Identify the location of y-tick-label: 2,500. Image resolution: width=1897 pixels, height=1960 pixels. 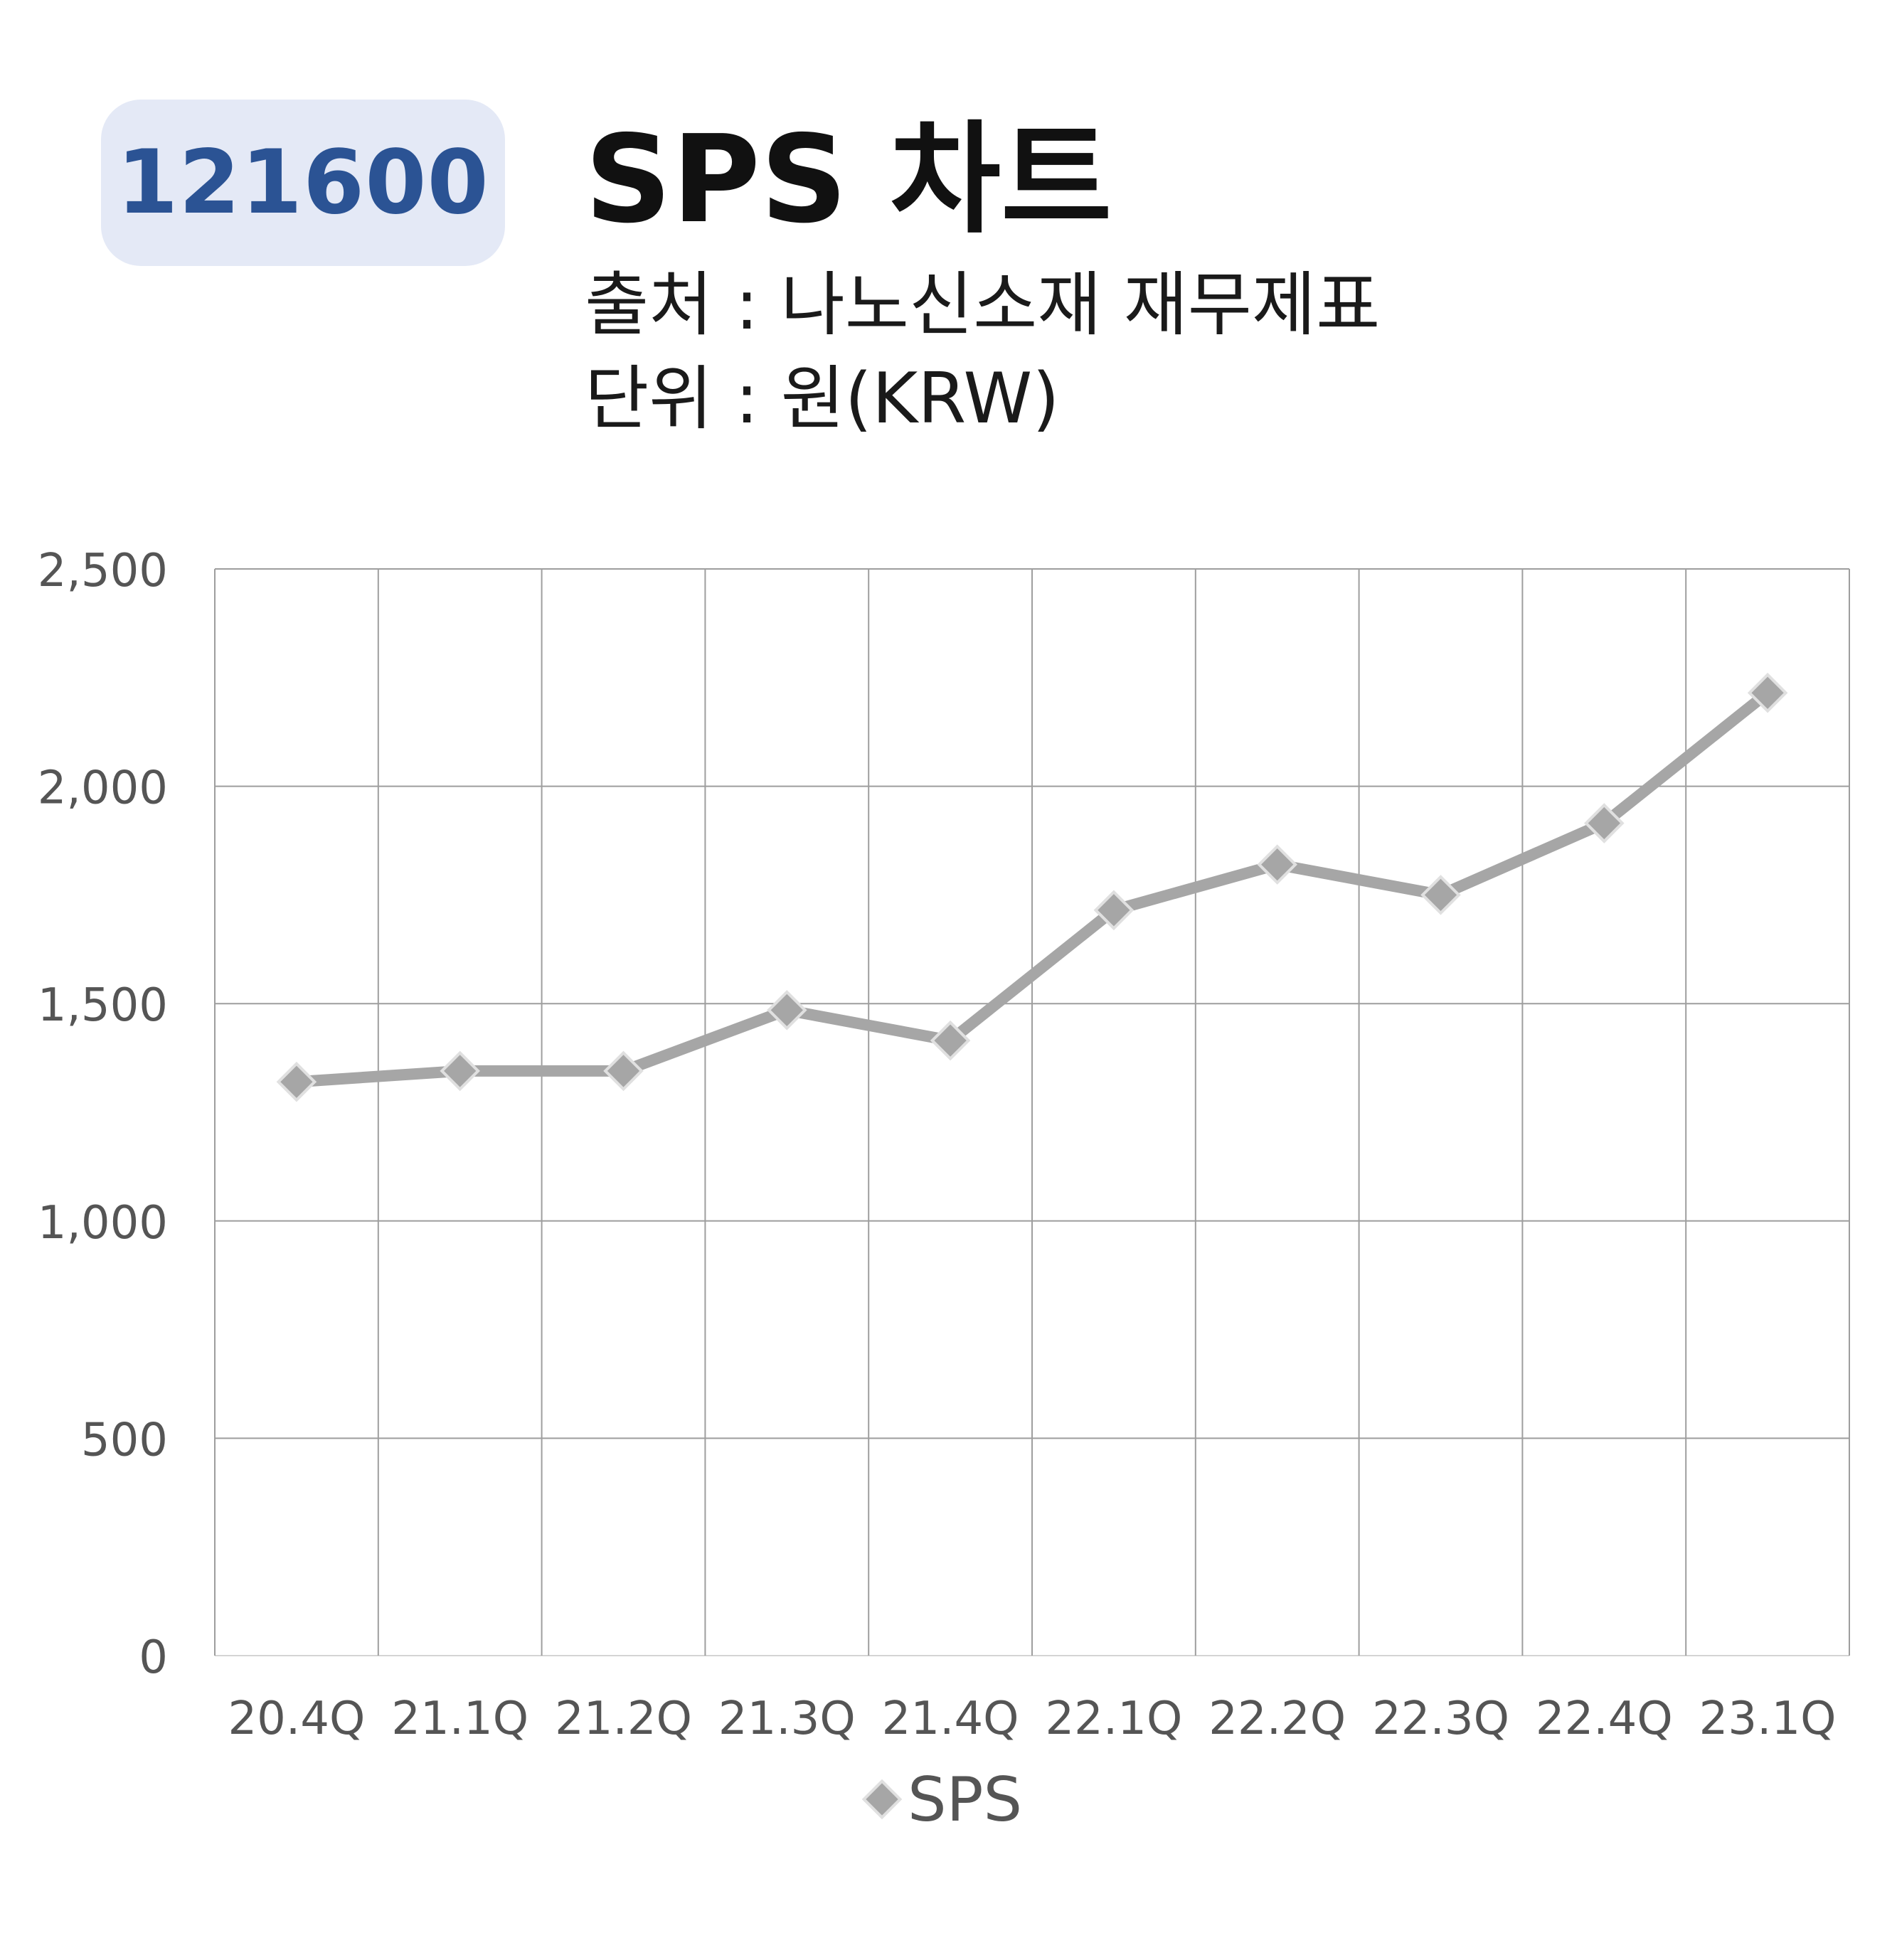
(103, 571).